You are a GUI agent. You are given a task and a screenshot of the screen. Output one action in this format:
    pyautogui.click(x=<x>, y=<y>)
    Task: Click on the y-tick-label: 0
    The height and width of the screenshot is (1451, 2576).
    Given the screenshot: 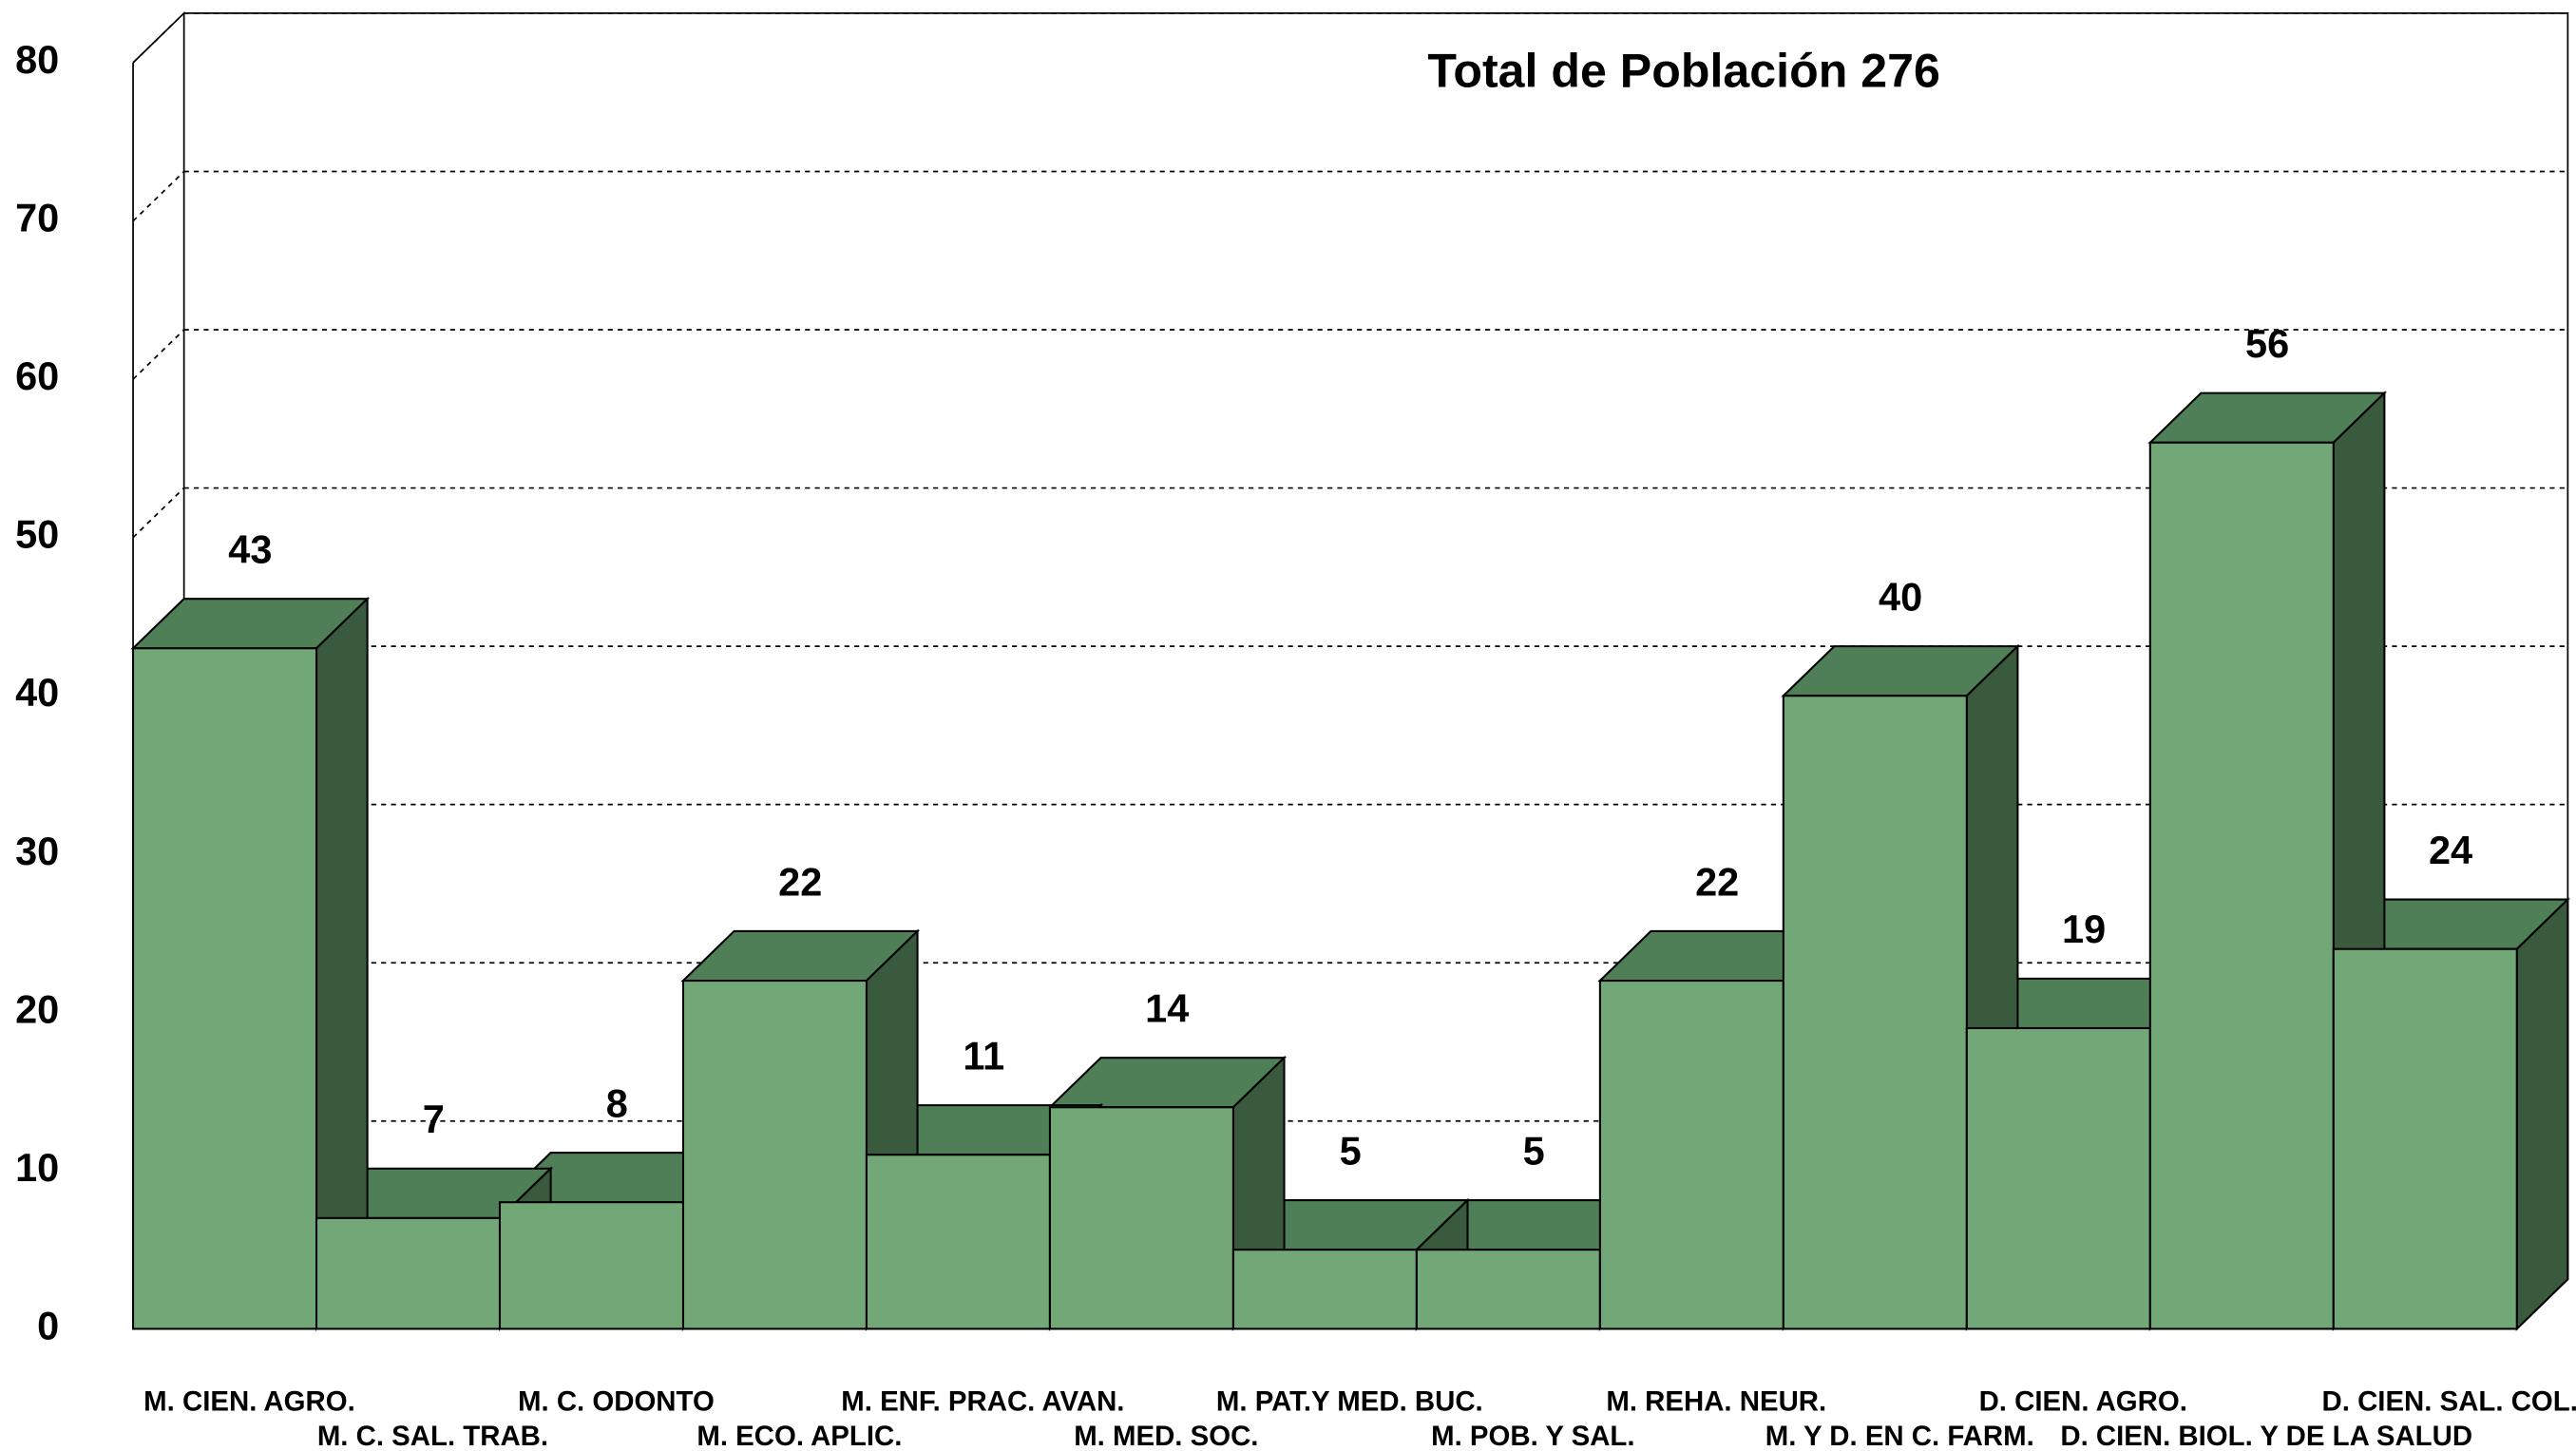 What is the action you would take?
    pyautogui.click(x=48, y=1325)
    